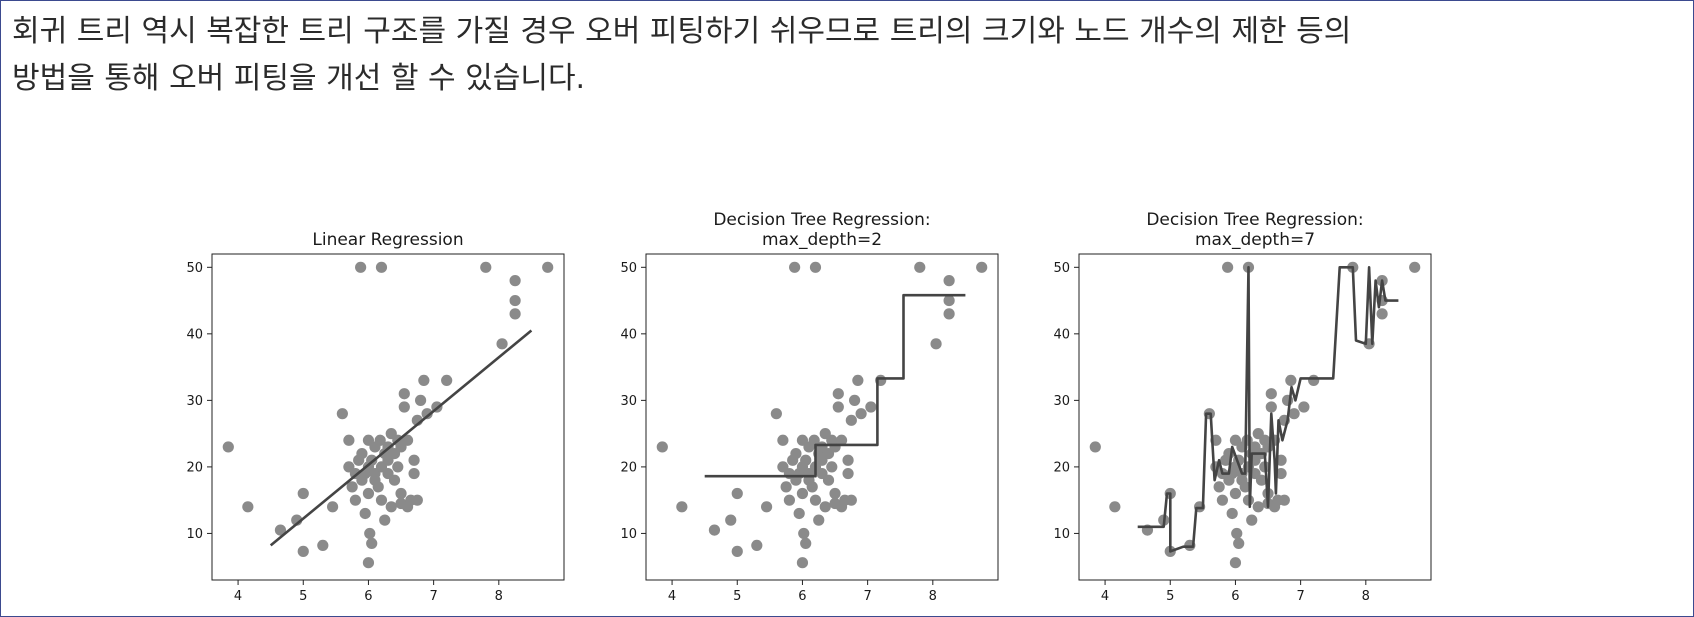 This screenshot has width=1694, height=617. Describe the element at coordinates (387, 240) in the screenshot. I see `chart-title-line: Linear Regression` at that location.